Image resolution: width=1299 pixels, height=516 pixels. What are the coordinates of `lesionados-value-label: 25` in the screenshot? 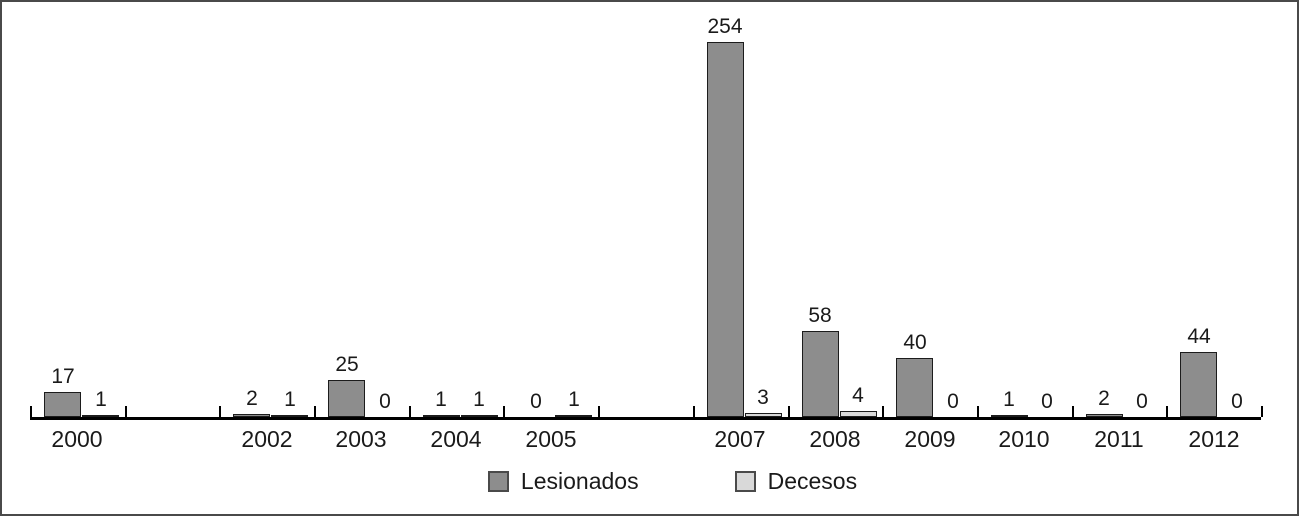 It's located at (347, 364).